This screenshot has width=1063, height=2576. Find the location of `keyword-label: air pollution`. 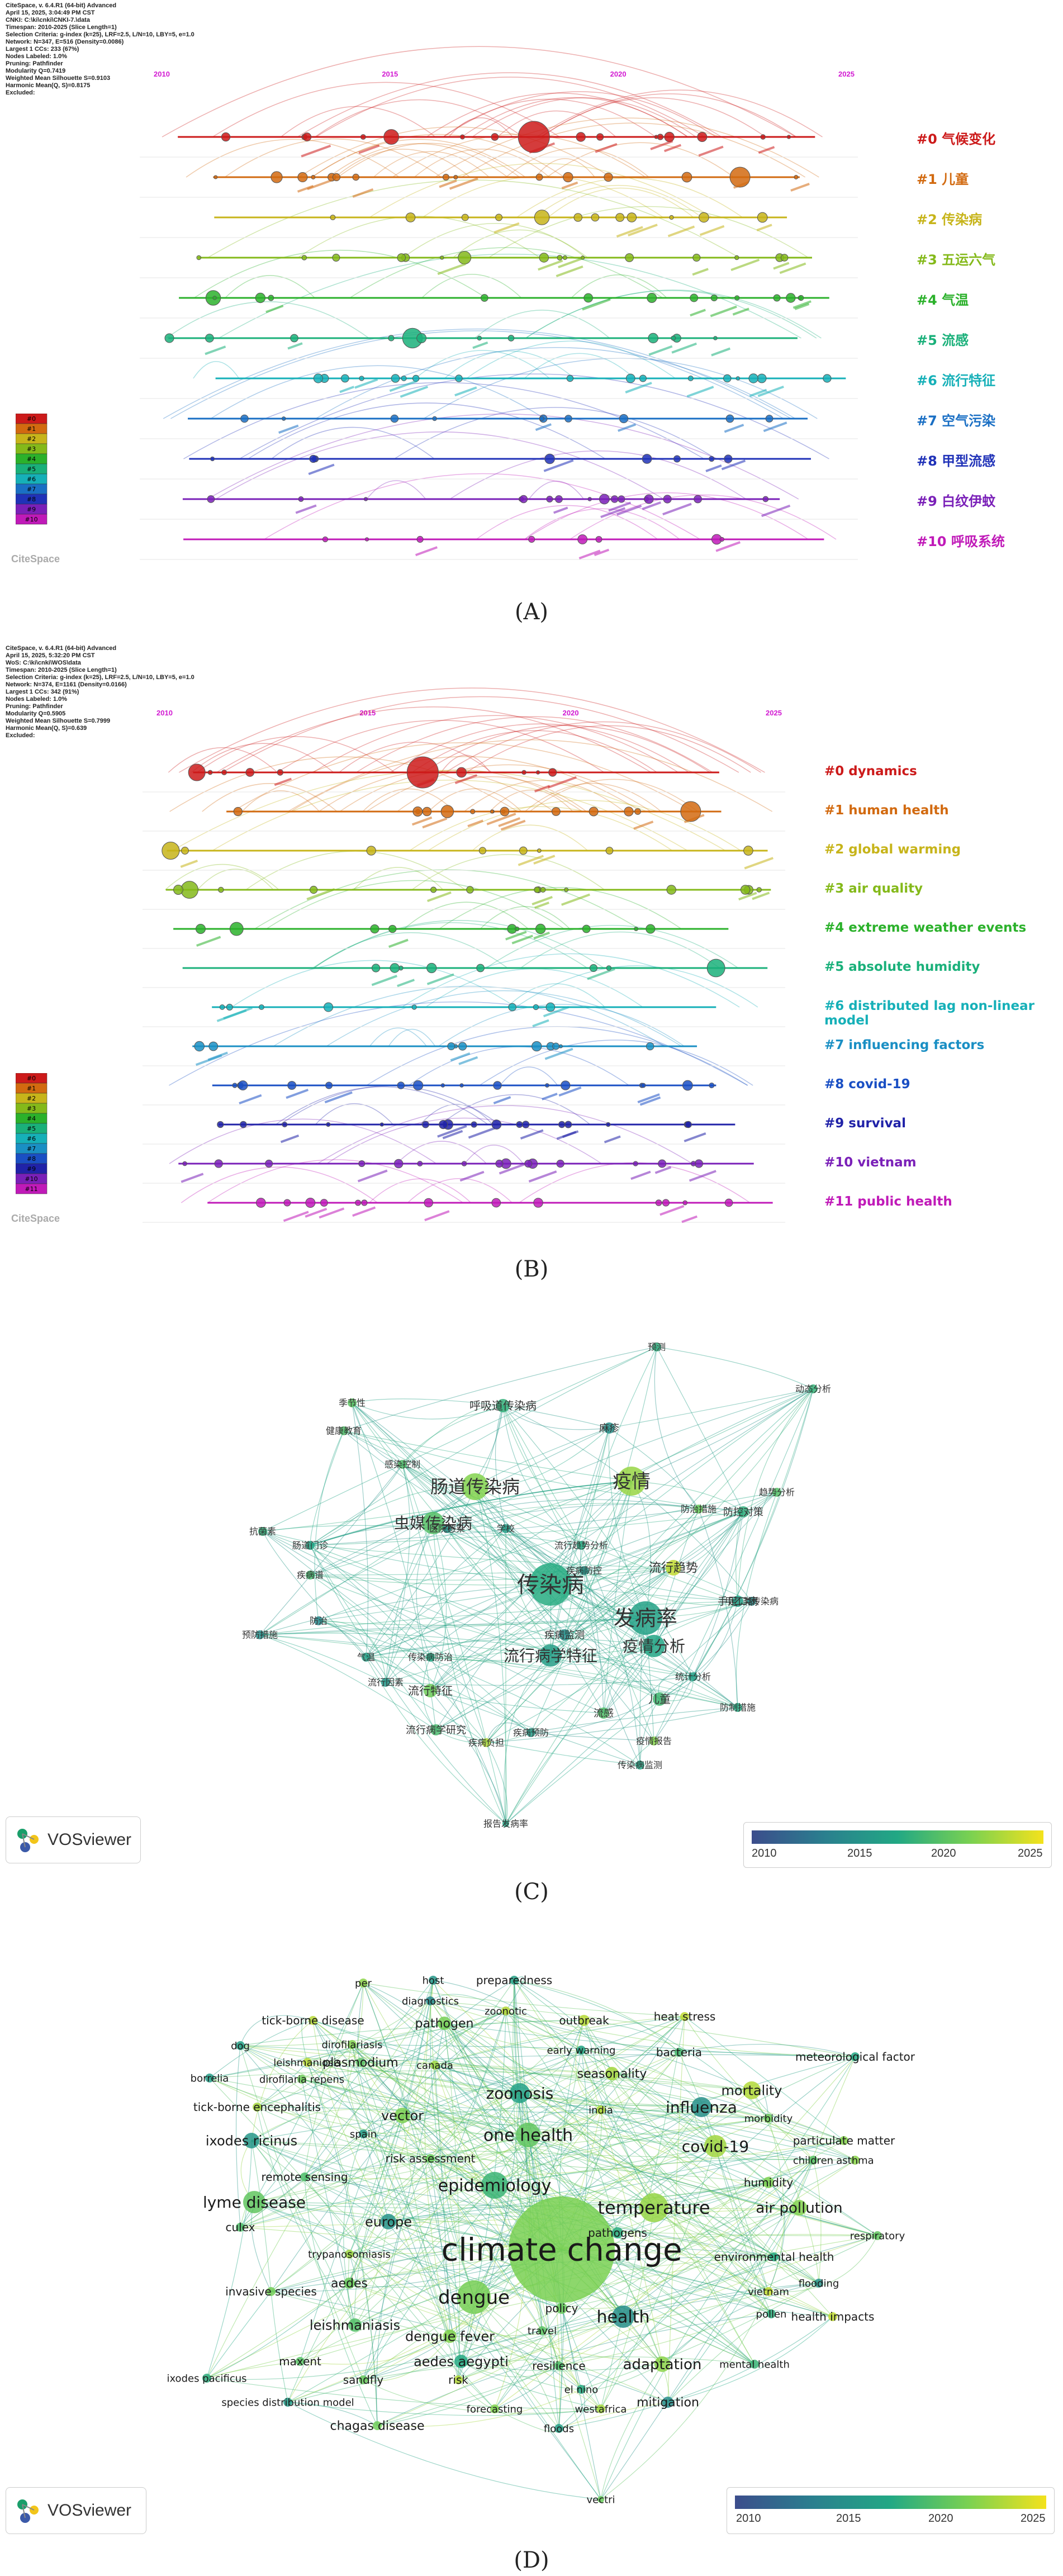

keyword-label: air pollution is located at coordinates (799, 2208).